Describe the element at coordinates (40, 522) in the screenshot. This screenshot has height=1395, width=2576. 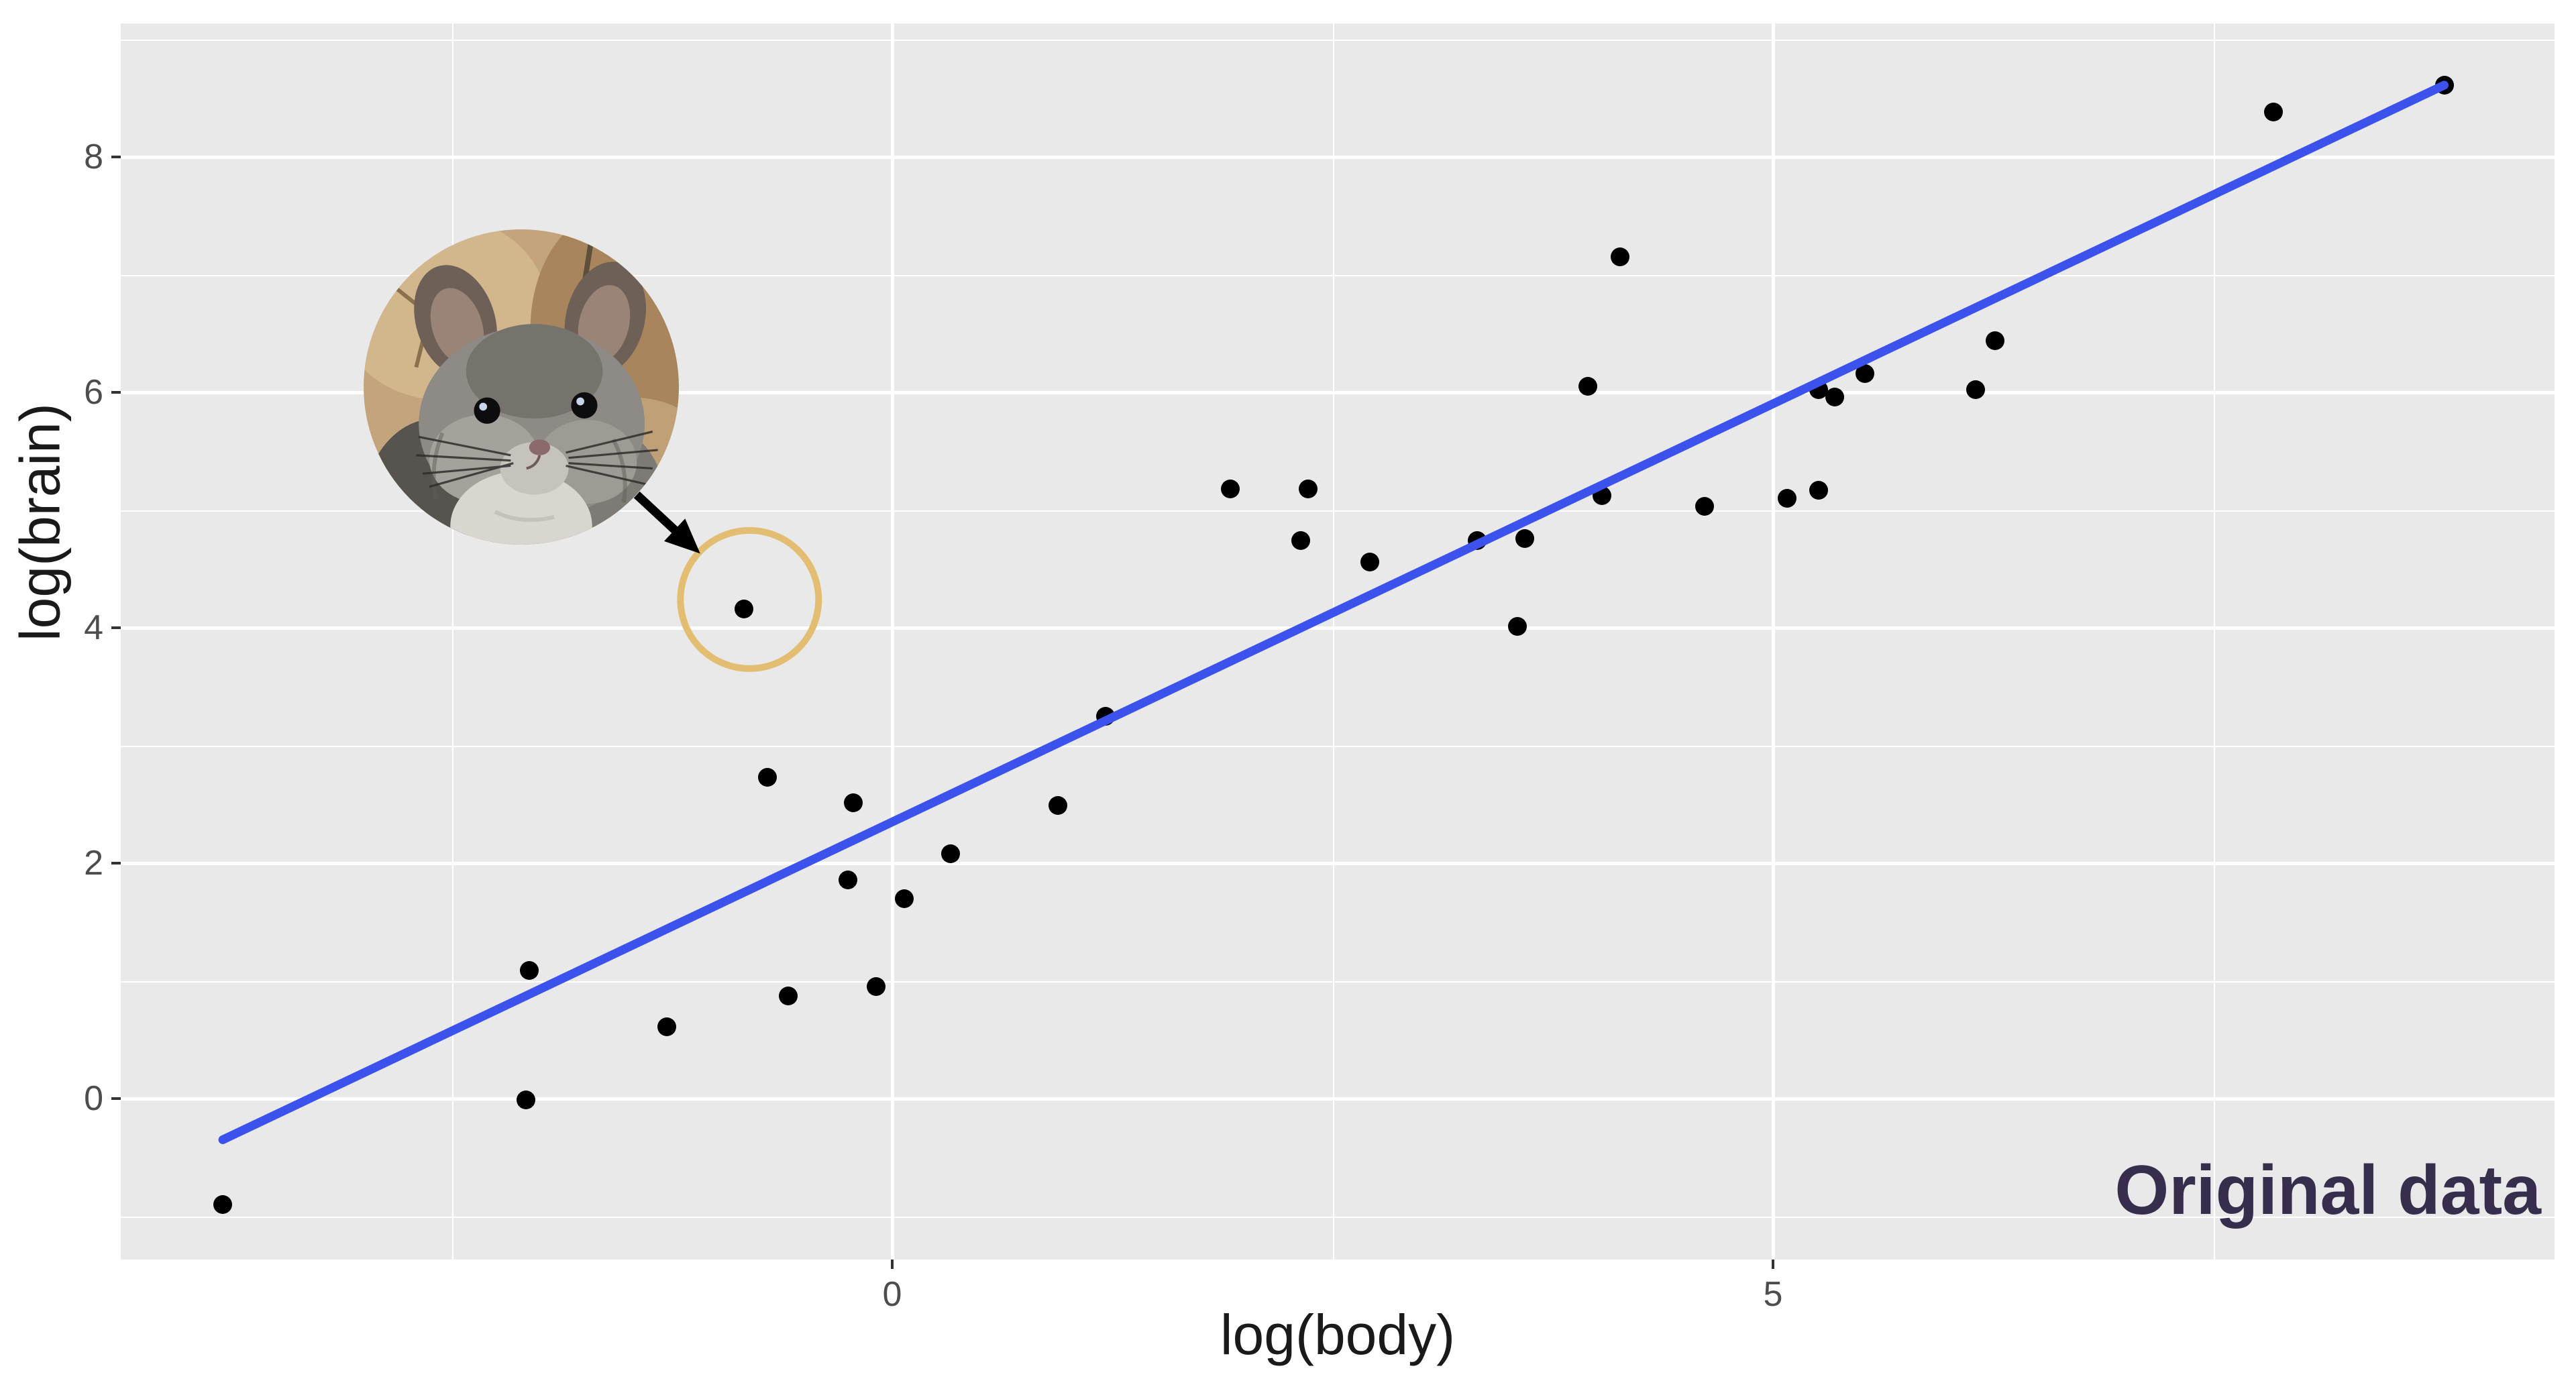
I see `y-axis-title: log(brain)` at that location.